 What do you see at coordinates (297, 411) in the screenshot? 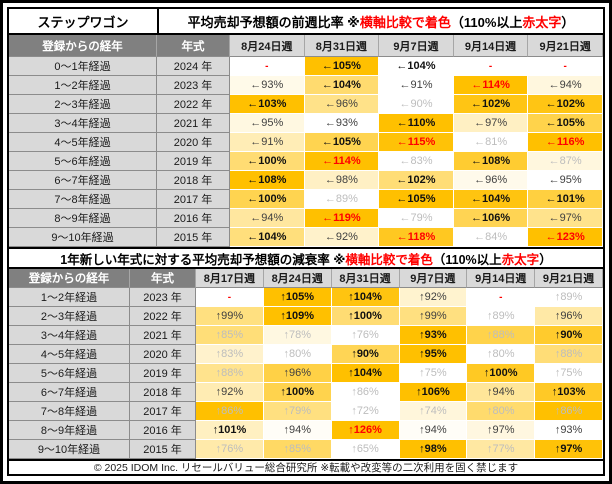
I see `data-cell: ↑79%` at bounding box center [297, 411].